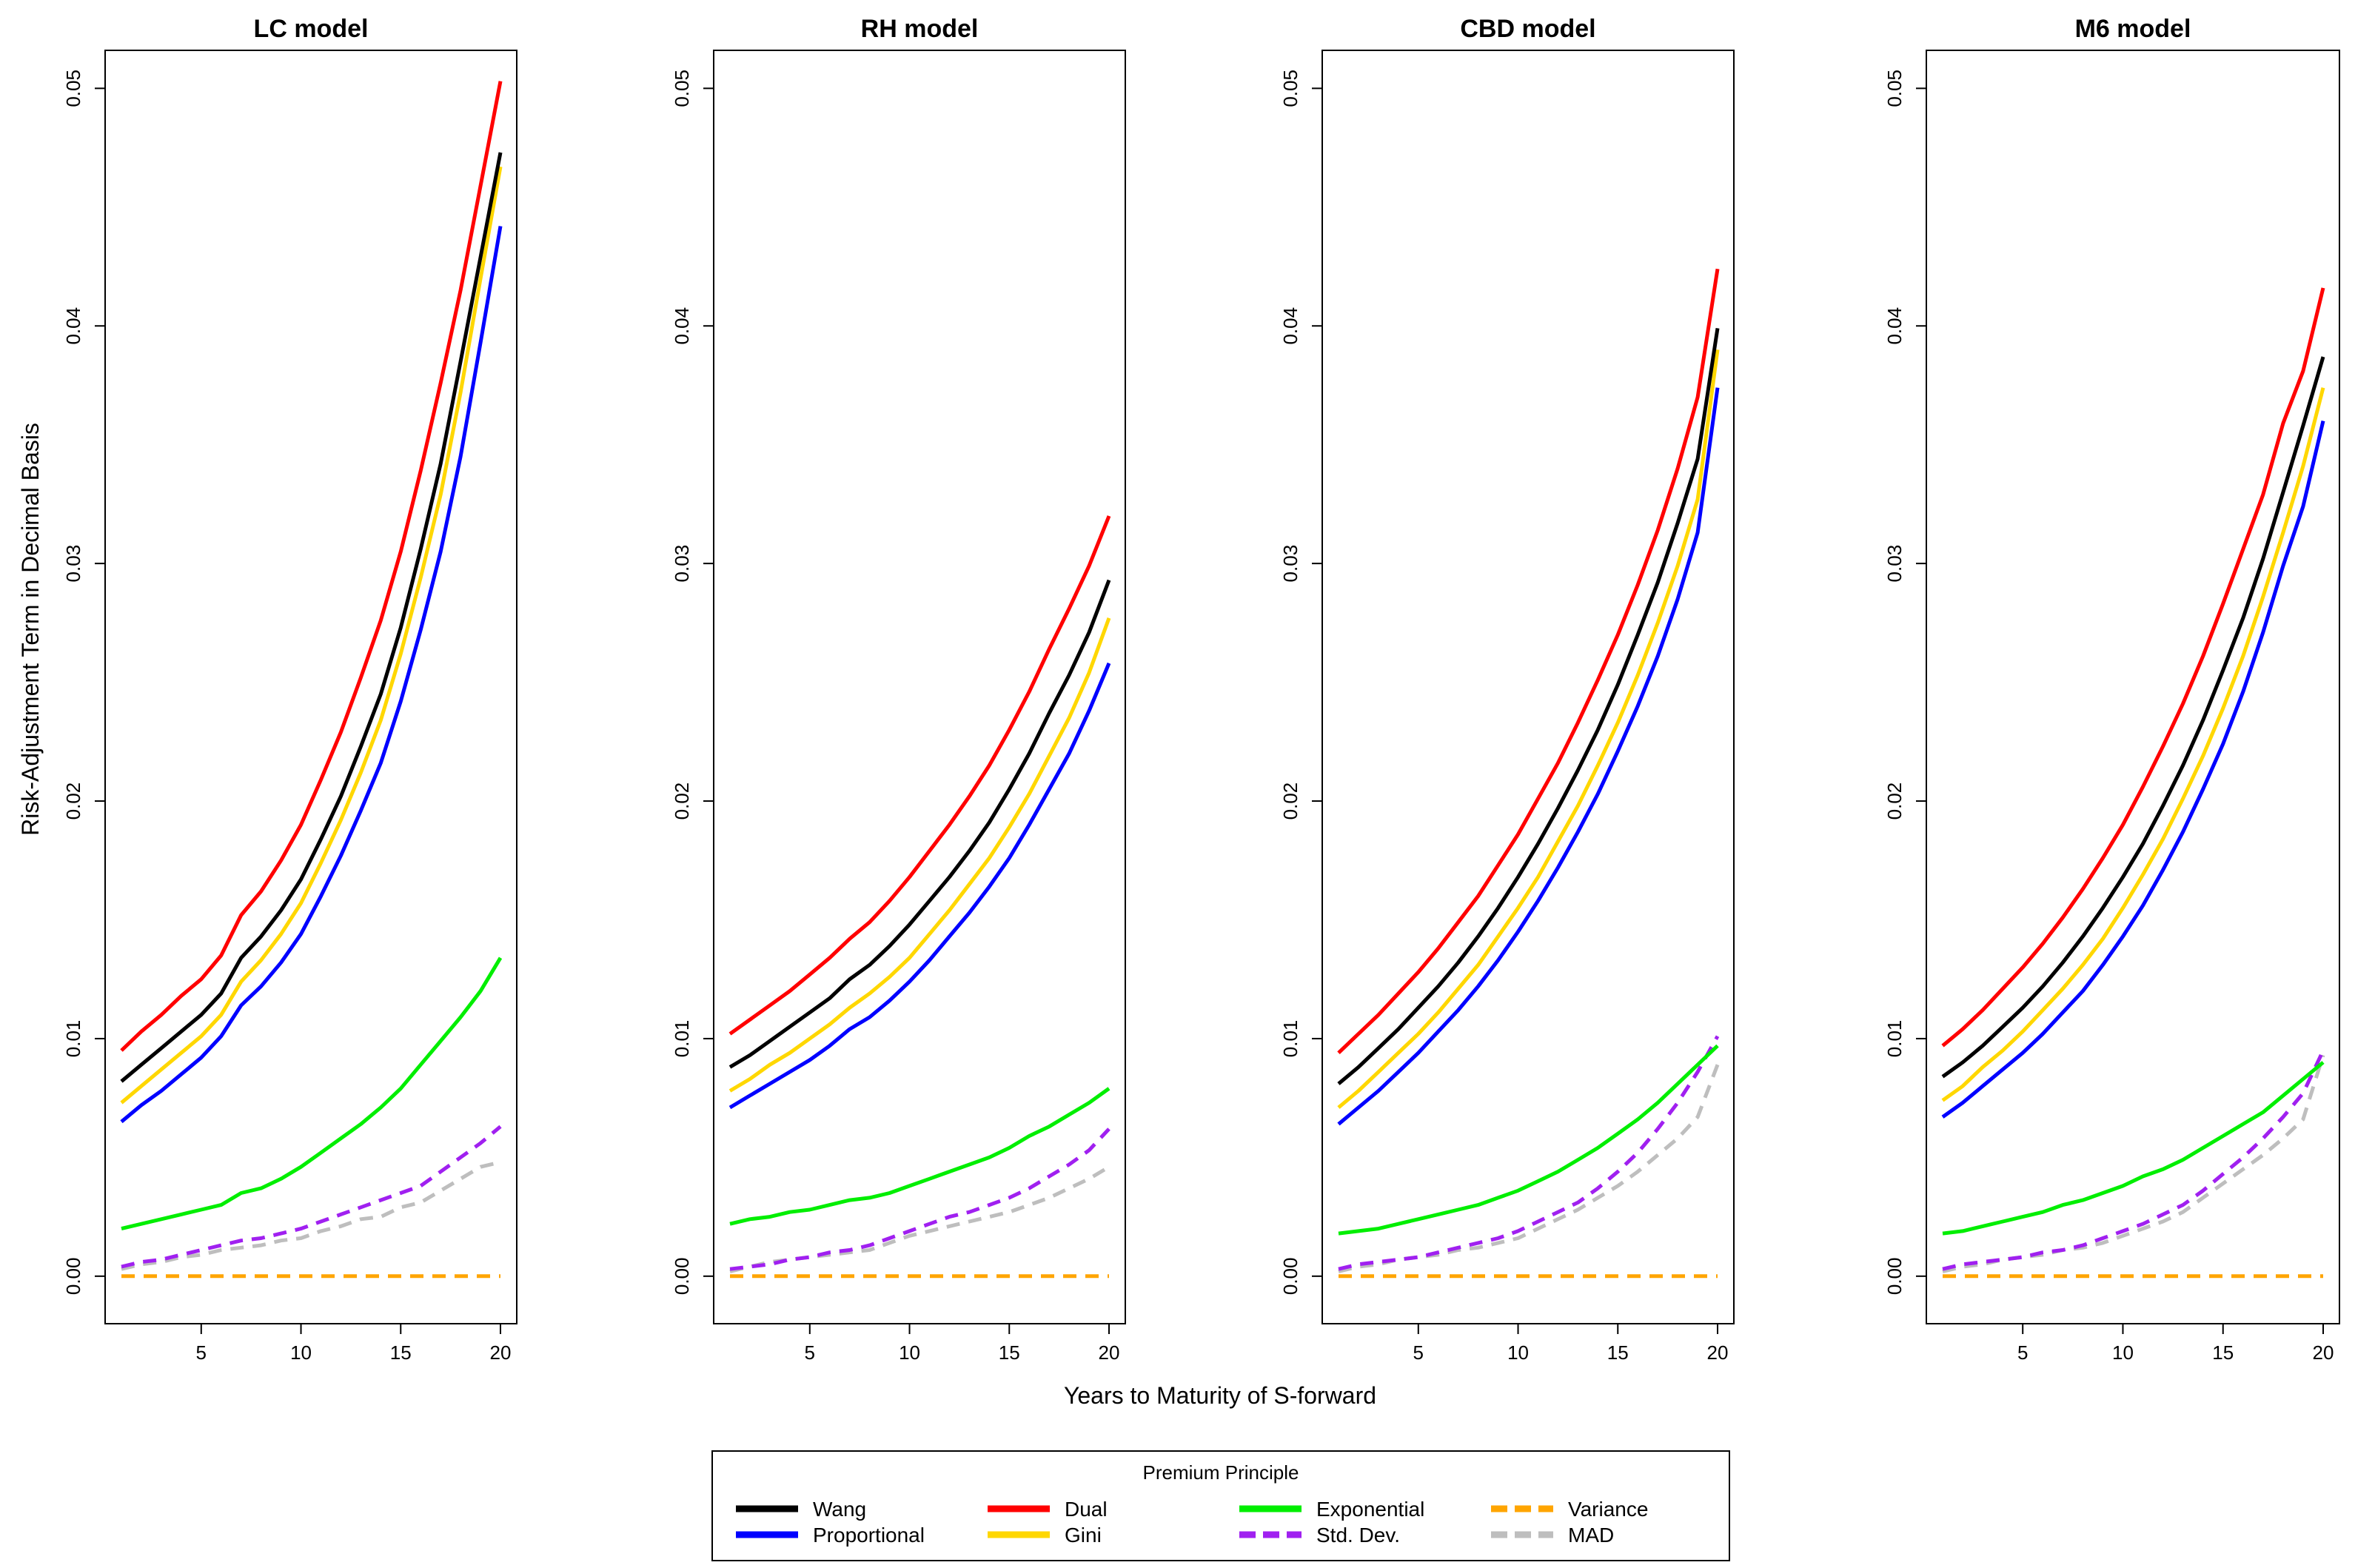 The image size is (2355, 1568). What do you see at coordinates (30, 629) in the screenshot?
I see `y-axis-title: Risk-Adjustment Term in Decimal Basis` at bounding box center [30, 629].